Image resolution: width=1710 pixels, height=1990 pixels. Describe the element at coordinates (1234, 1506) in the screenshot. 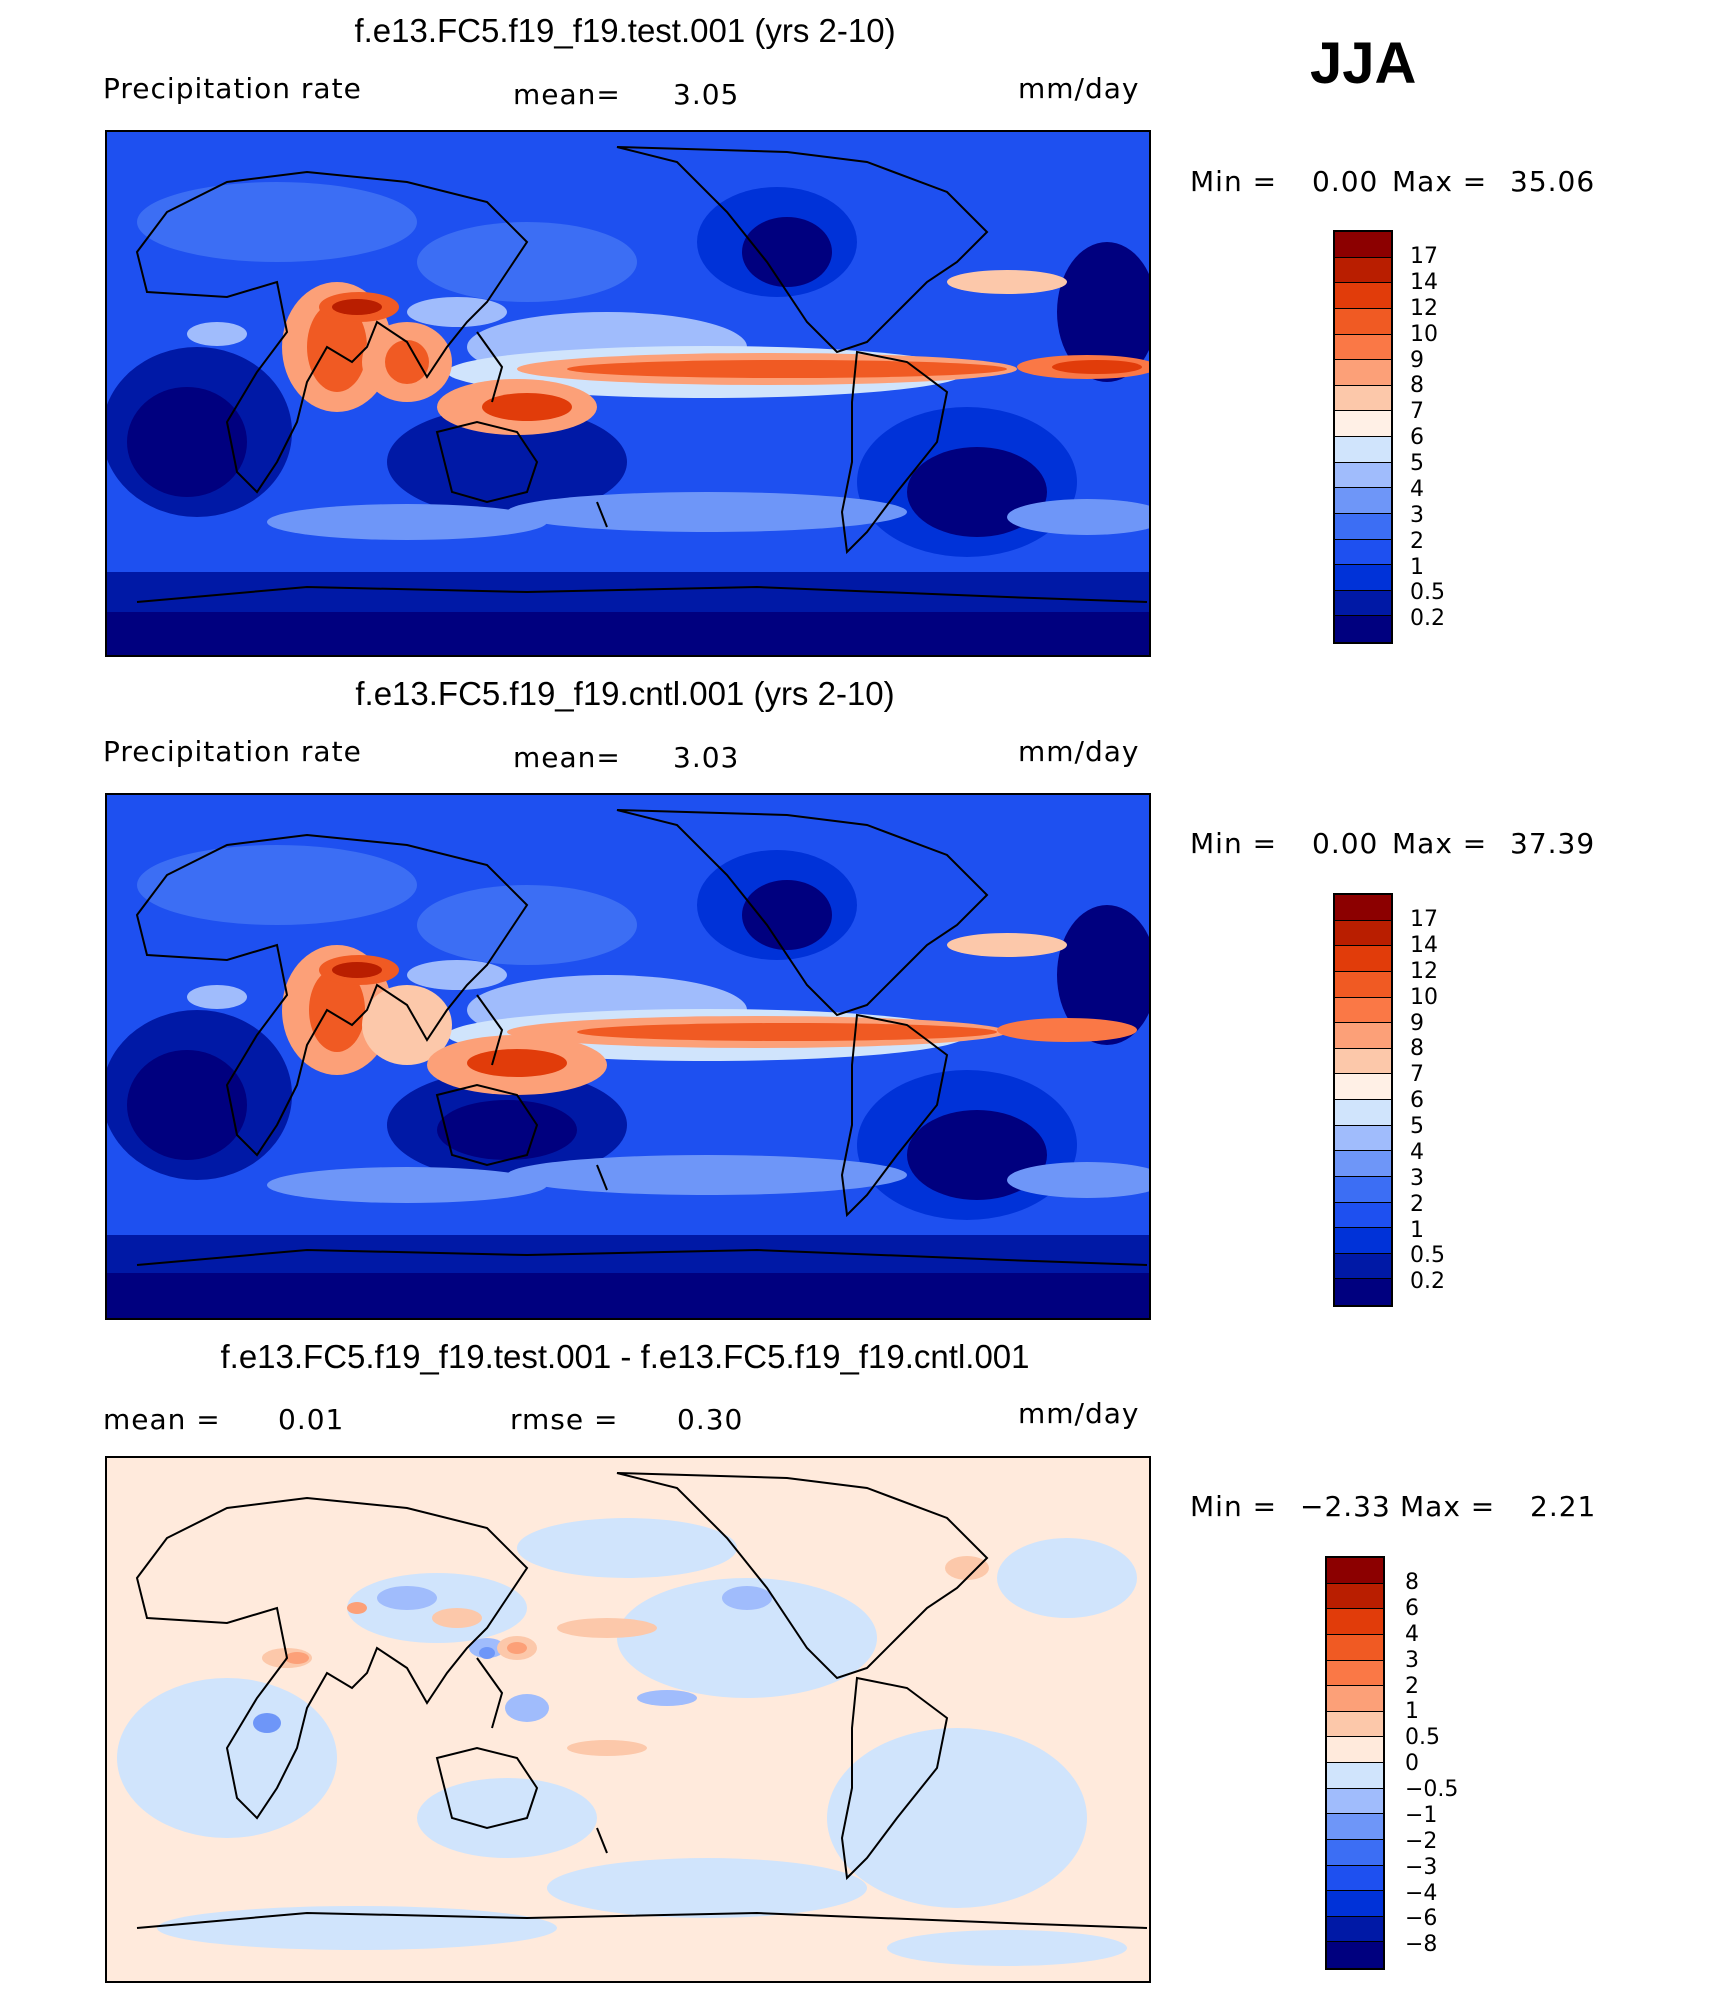

I see `panel3-min-label: Min =` at that location.